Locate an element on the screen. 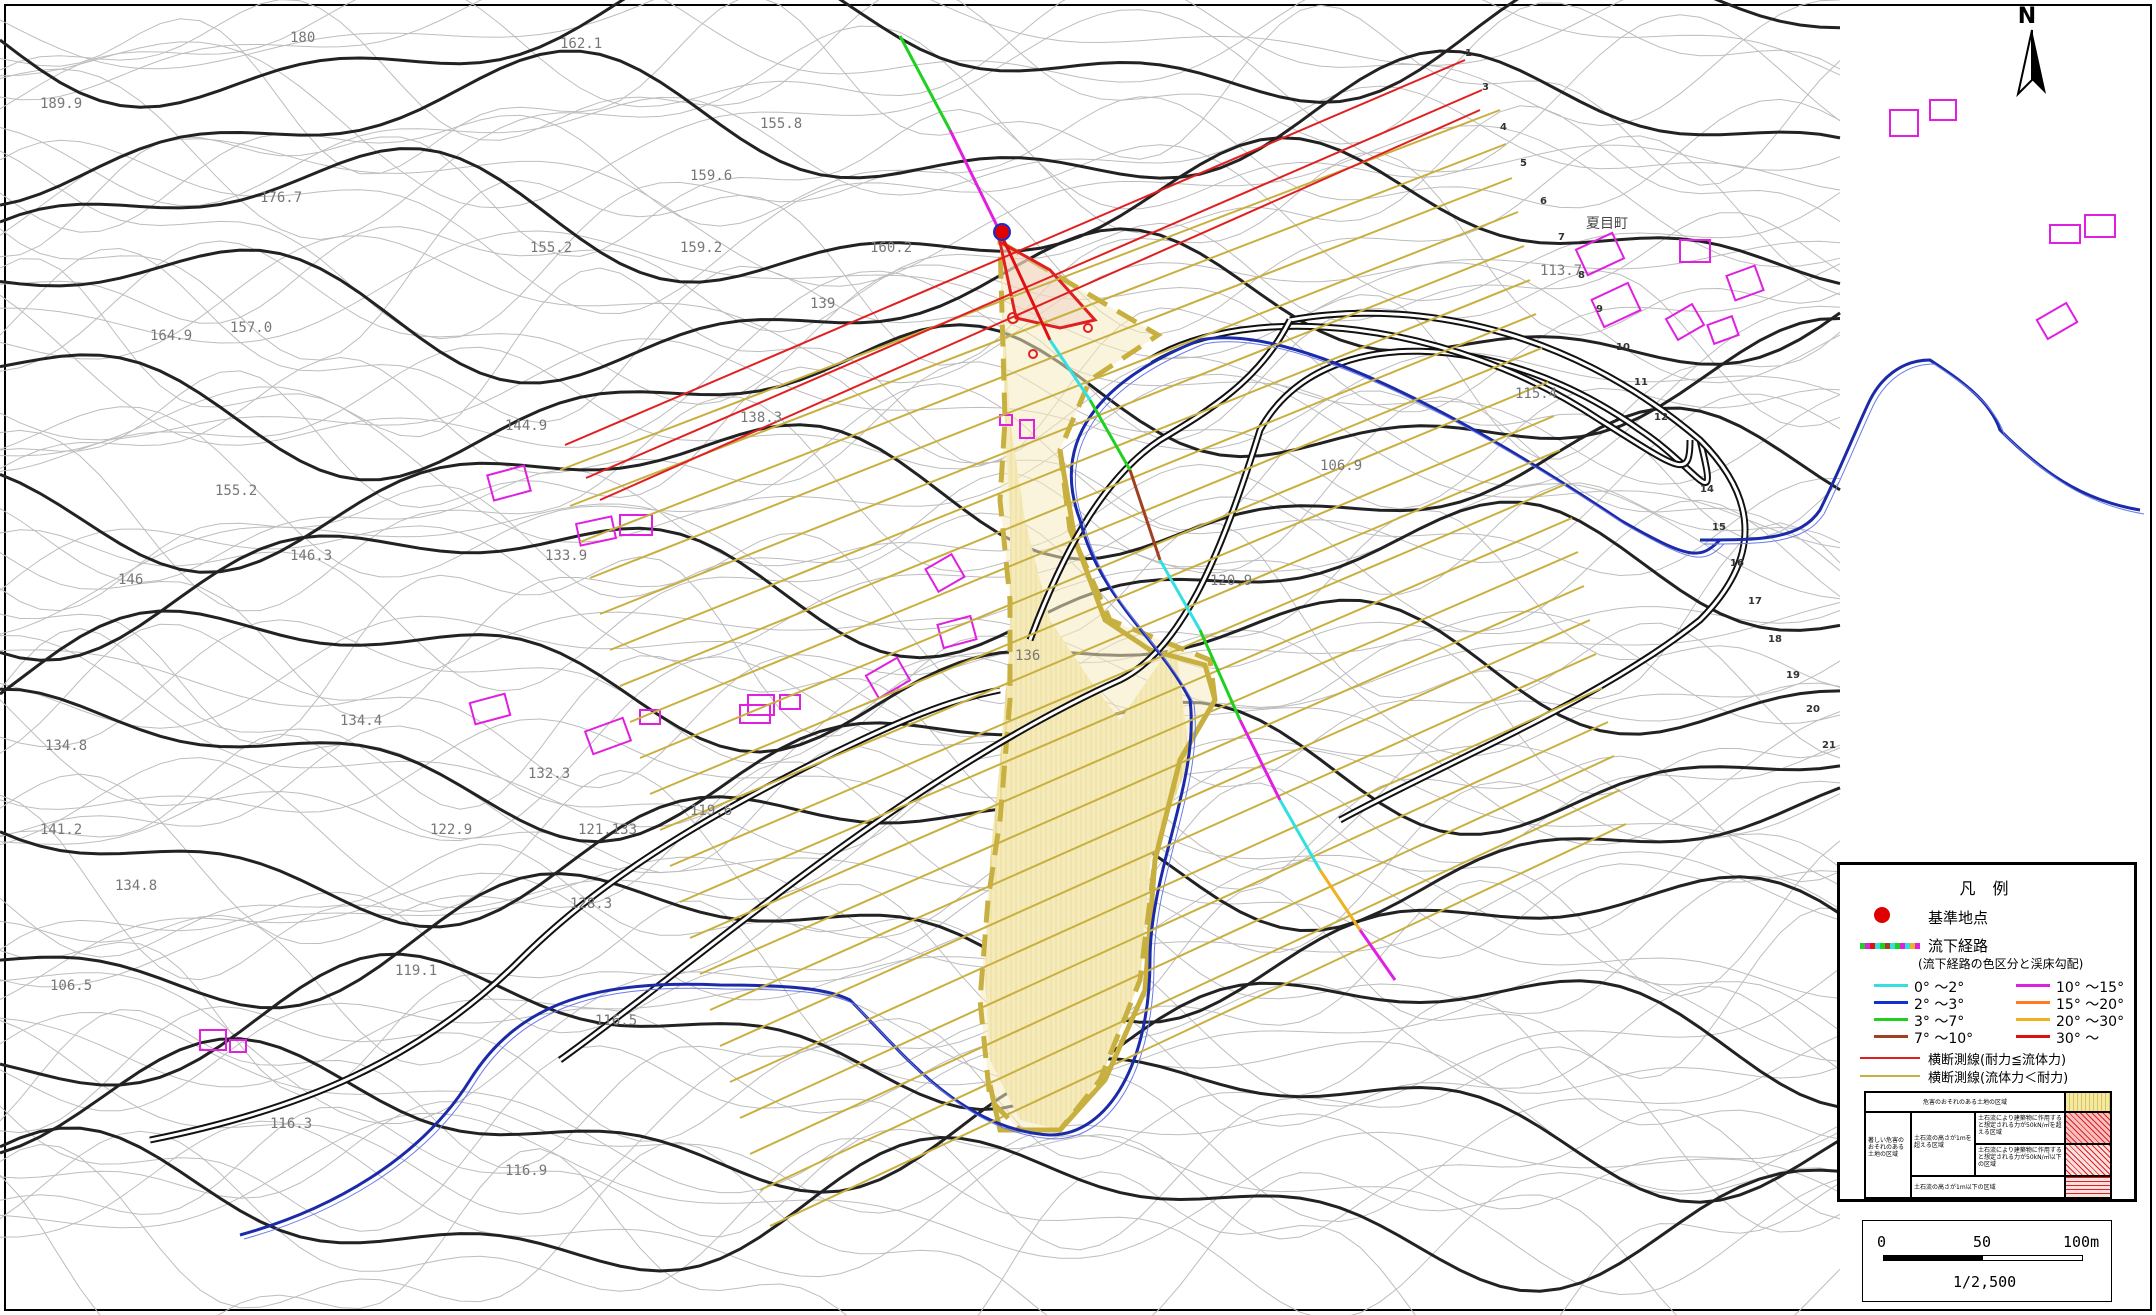  scale-bar-graphic is located at coordinates (1983, 1258).